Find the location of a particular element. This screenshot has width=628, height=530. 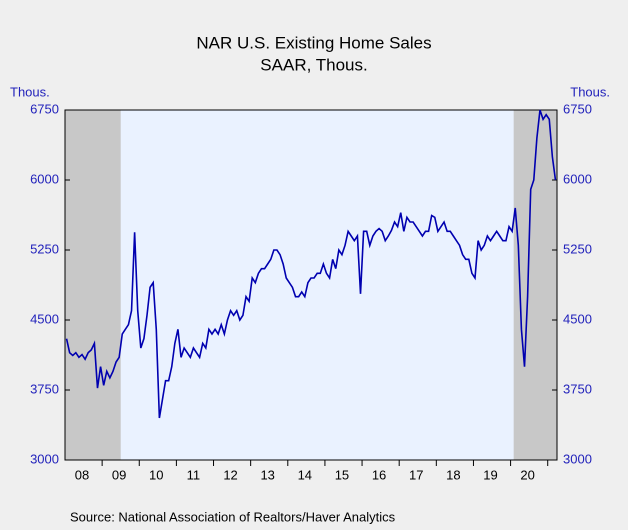

x-tick-label: 12 is located at coordinates (230, 474).